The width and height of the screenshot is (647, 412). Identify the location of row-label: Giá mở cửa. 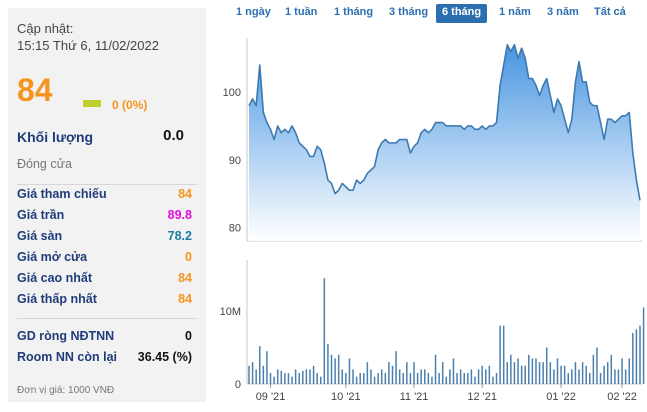
(52, 257).